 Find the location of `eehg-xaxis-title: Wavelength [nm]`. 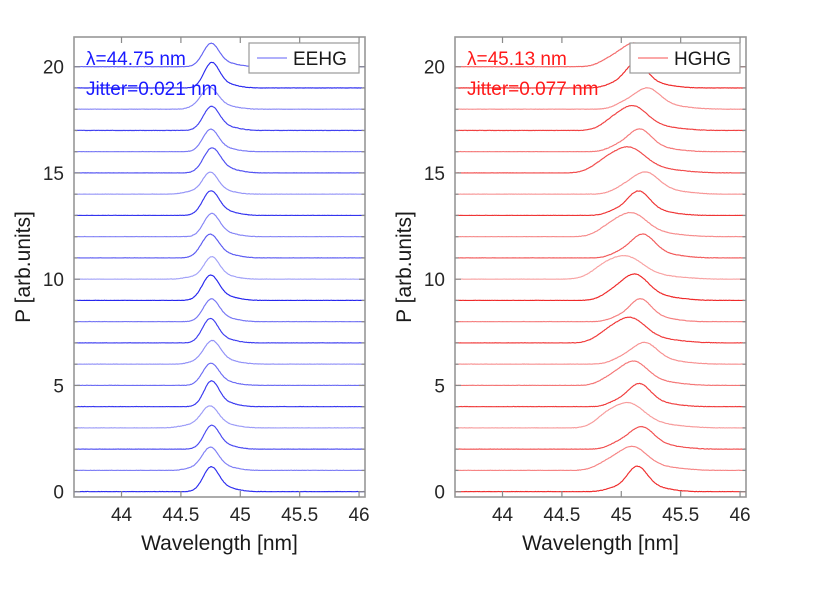

eehg-xaxis-title: Wavelength [nm] is located at coordinates (219, 543).